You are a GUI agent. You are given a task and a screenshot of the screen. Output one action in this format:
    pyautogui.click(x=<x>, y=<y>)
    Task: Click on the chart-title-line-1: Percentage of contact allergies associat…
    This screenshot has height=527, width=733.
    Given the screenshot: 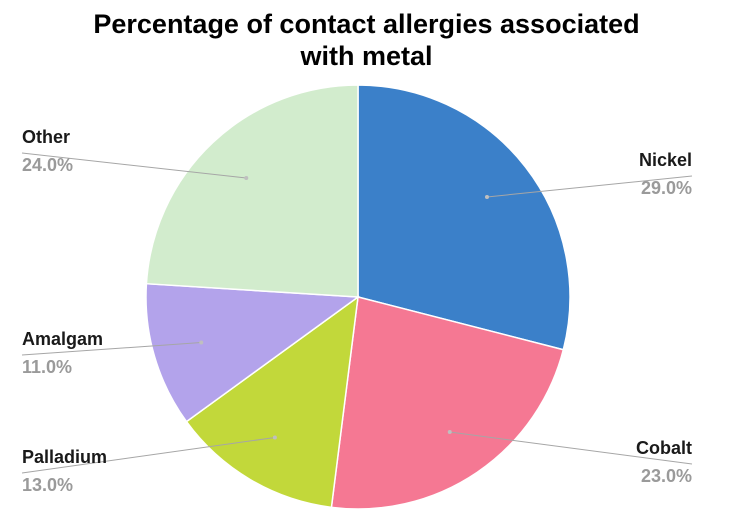 What is the action you would take?
    pyautogui.click(x=366, y=24)
    